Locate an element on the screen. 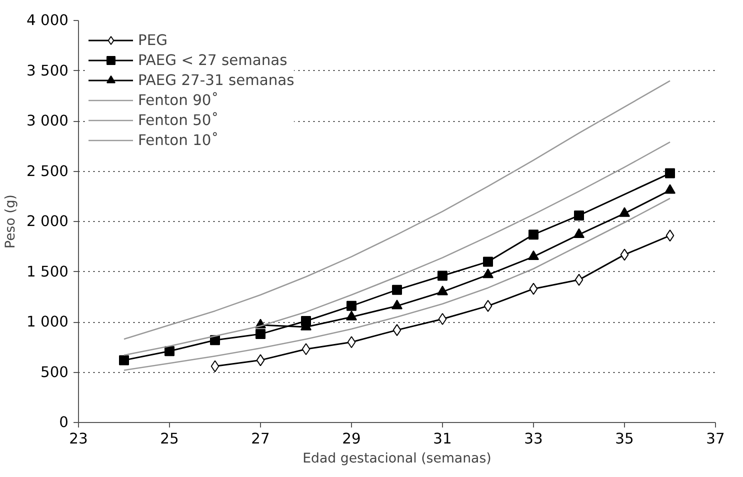 The height and width of the screenshot is (477, 743). legend-label: Fenton 90˚ is located at coordinates (178, 100).